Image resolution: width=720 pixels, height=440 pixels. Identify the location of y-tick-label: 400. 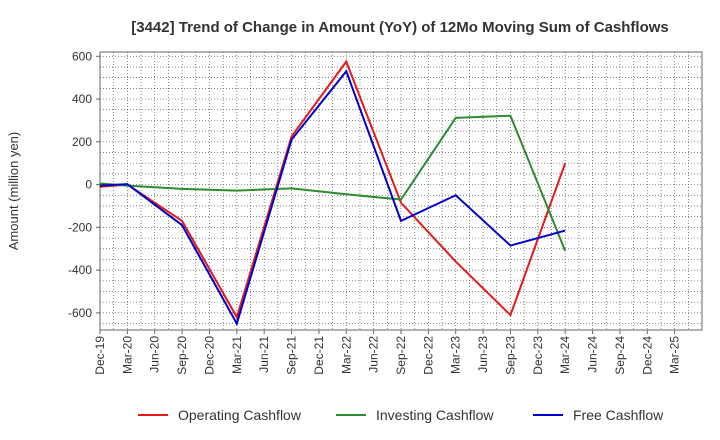
(82, 99).